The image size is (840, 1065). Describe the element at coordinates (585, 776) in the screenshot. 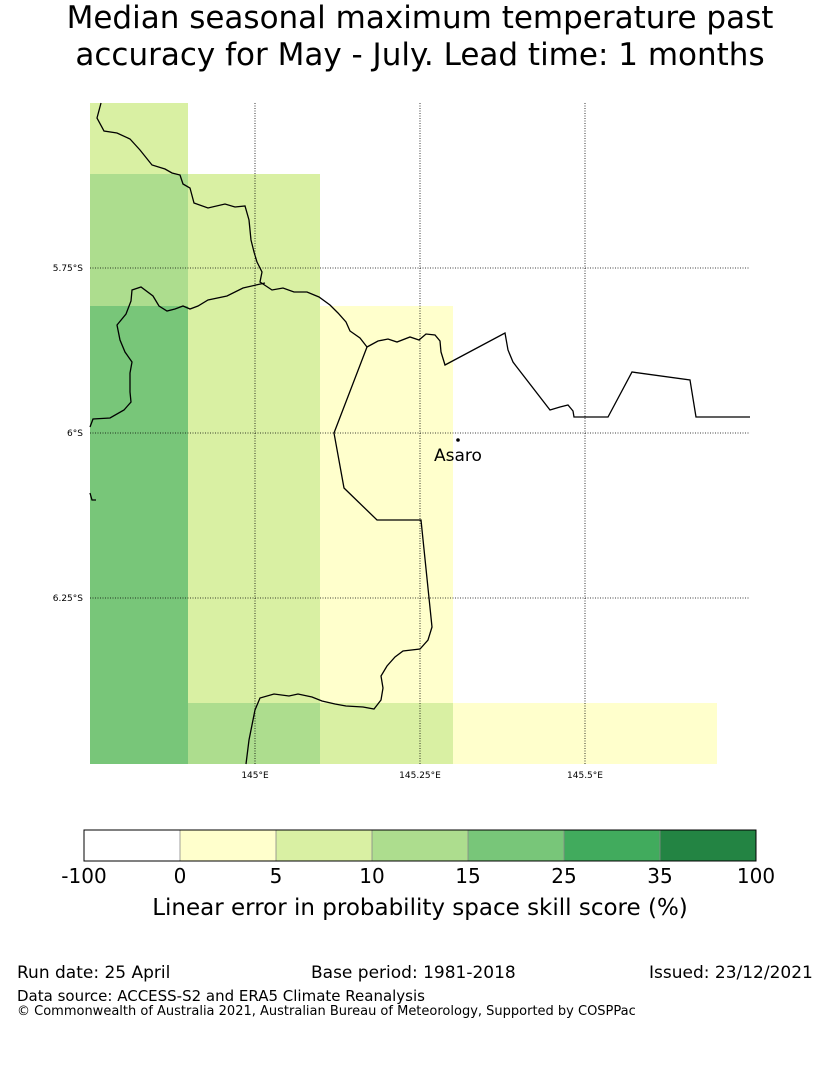

I see `lon-label: 145.5°E` at that location.